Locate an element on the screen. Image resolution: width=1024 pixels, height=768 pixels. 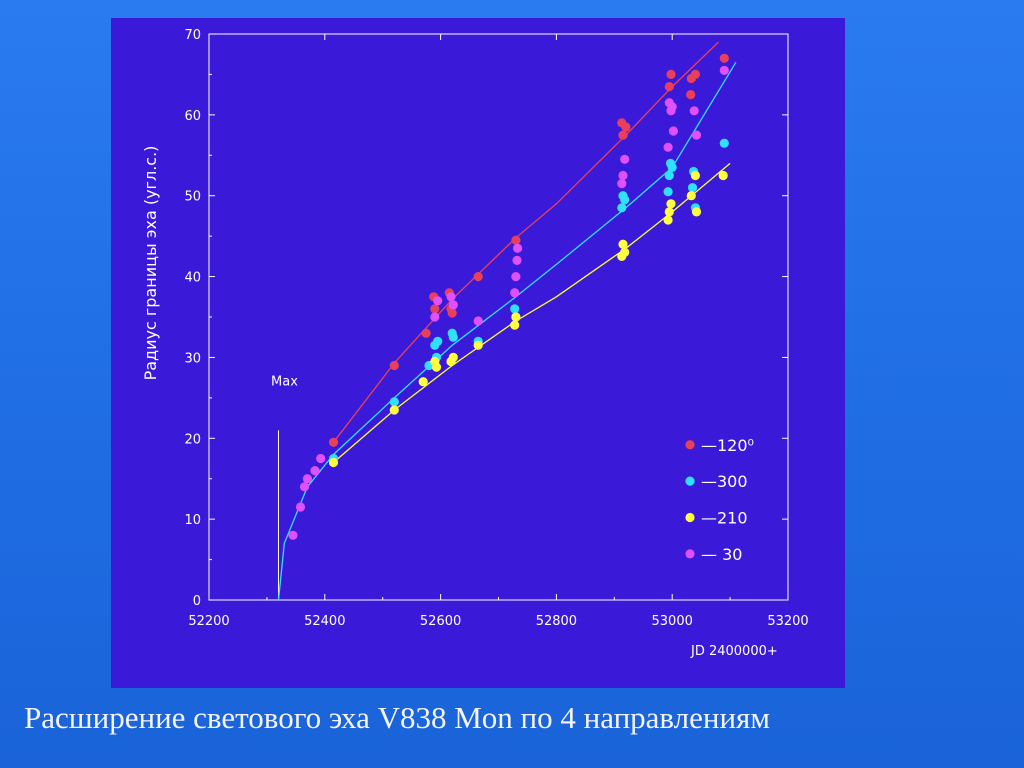
y-tick-label: 70 is located at coordinates (192, 35).